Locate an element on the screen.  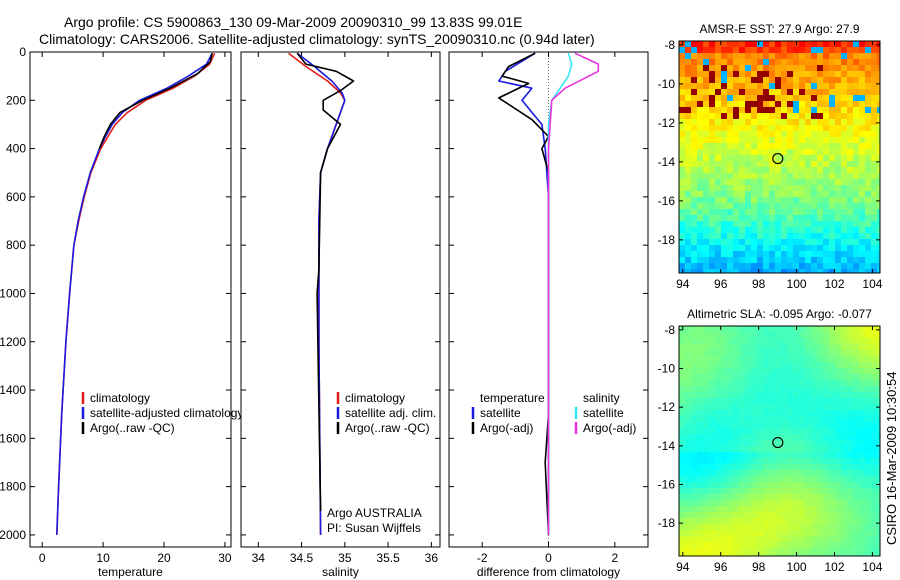
x-tick-label: 100 is located at coordinates (797, 284).